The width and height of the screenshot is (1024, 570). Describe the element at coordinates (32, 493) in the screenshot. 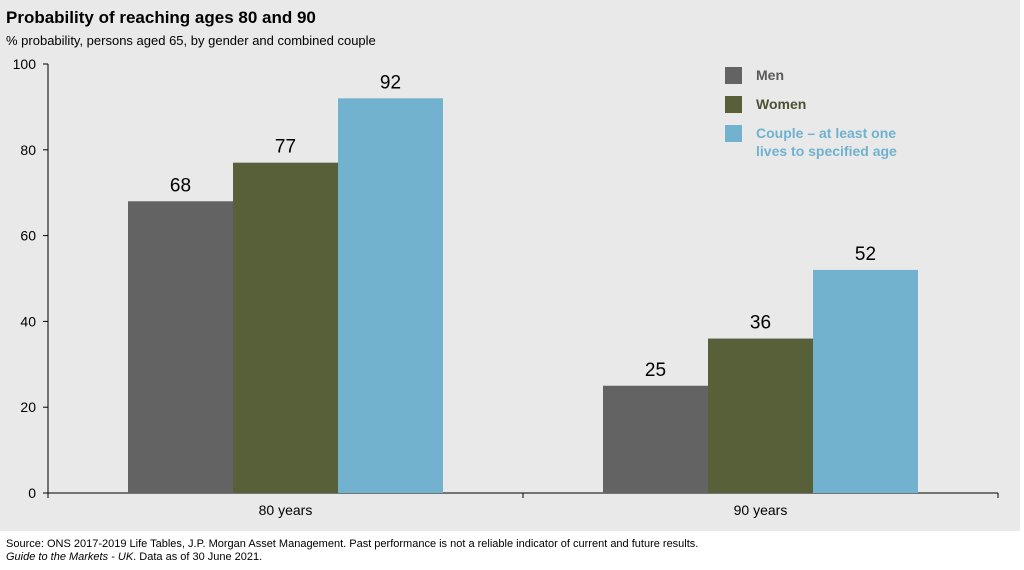

I see `y-tick-label: 0` at that location.